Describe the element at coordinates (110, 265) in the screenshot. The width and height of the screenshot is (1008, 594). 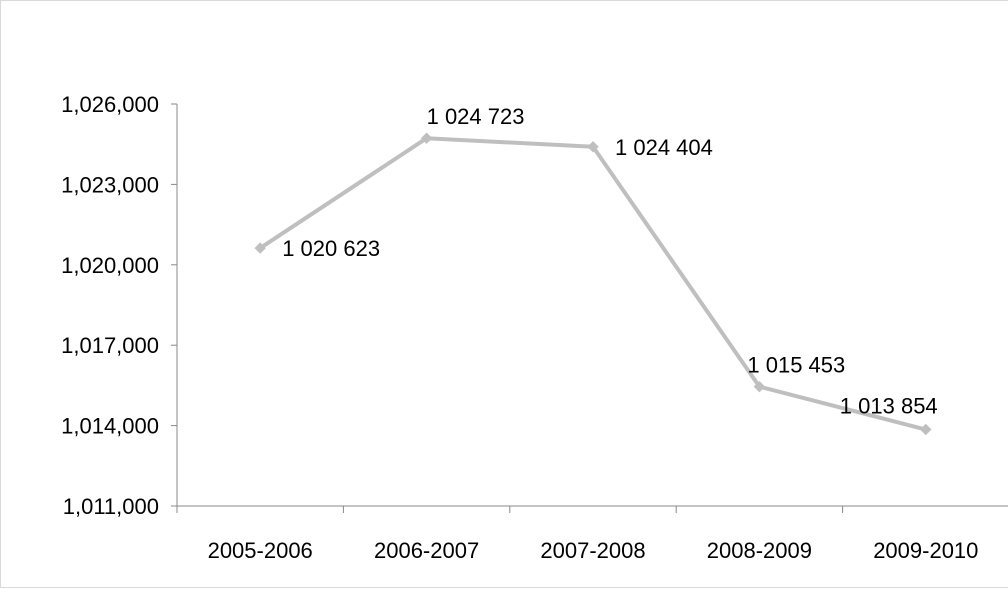
I see `y-tick-label: 1,020,000` at that location.